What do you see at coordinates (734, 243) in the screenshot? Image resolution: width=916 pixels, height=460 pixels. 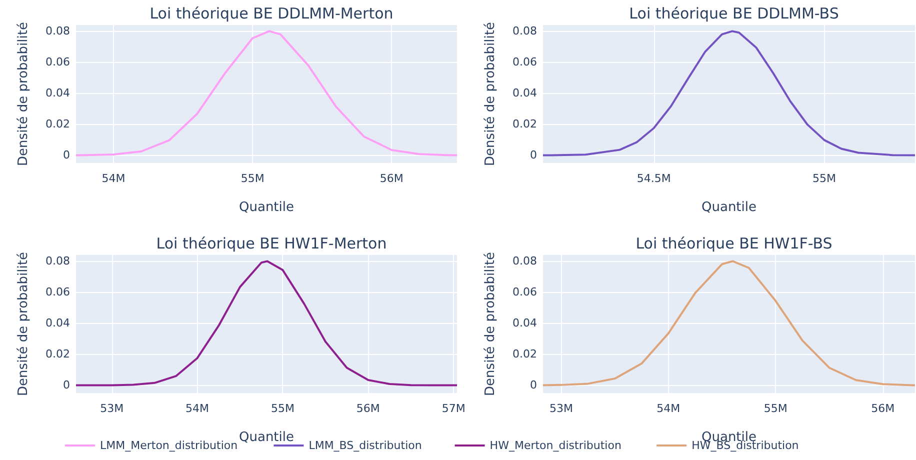 I see `chart-title: Loi théorique BE HW1F-BS` at bounding box center [734, 243].